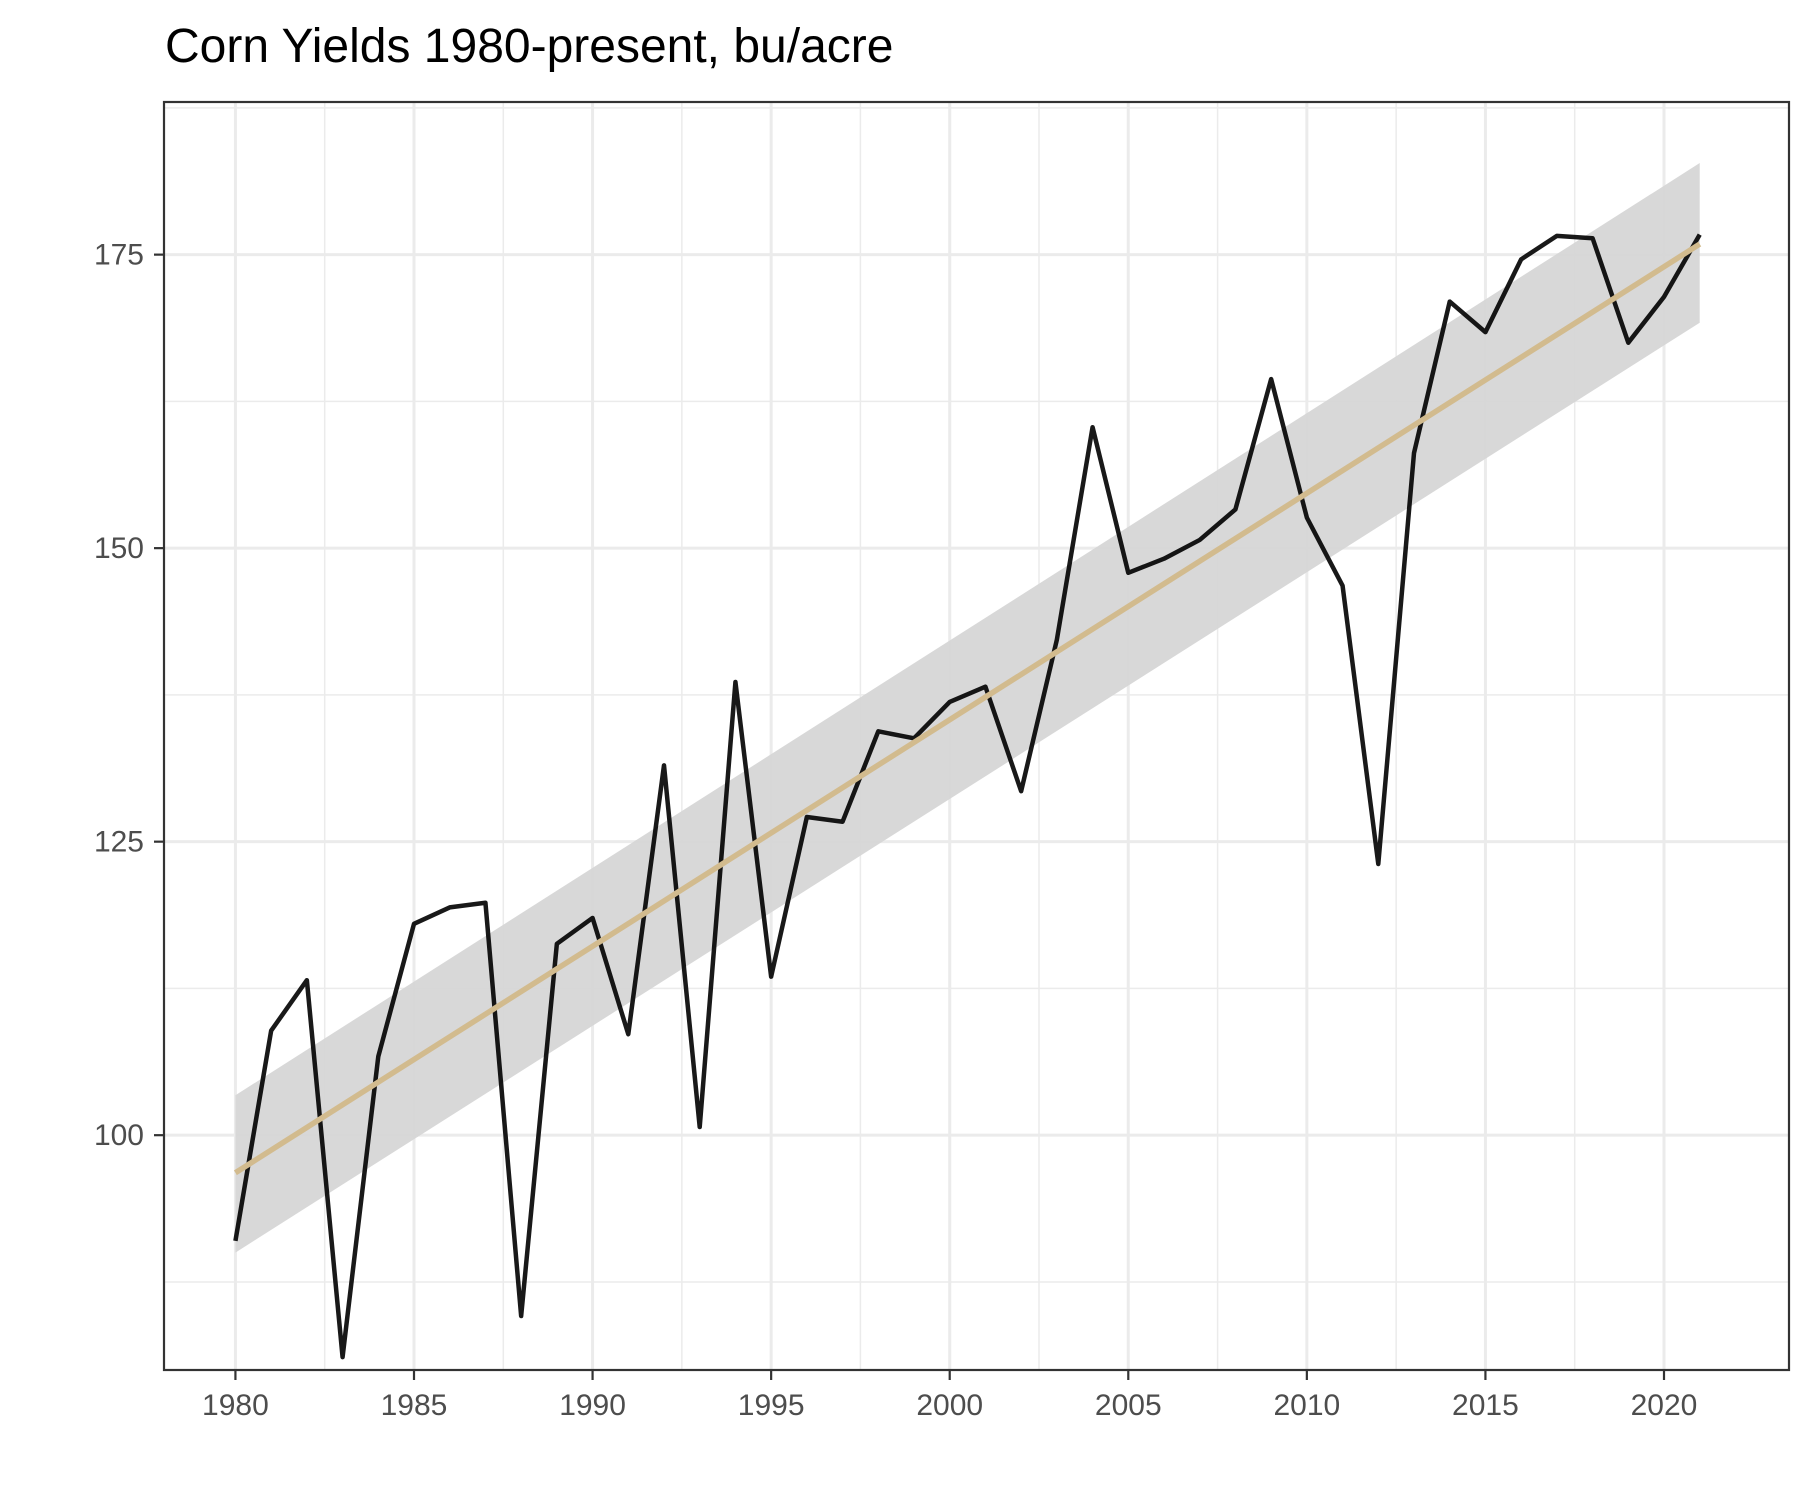 The image size is (1799, 1499). I want to click on x-tick-label: 1980, so click(235, 1405).